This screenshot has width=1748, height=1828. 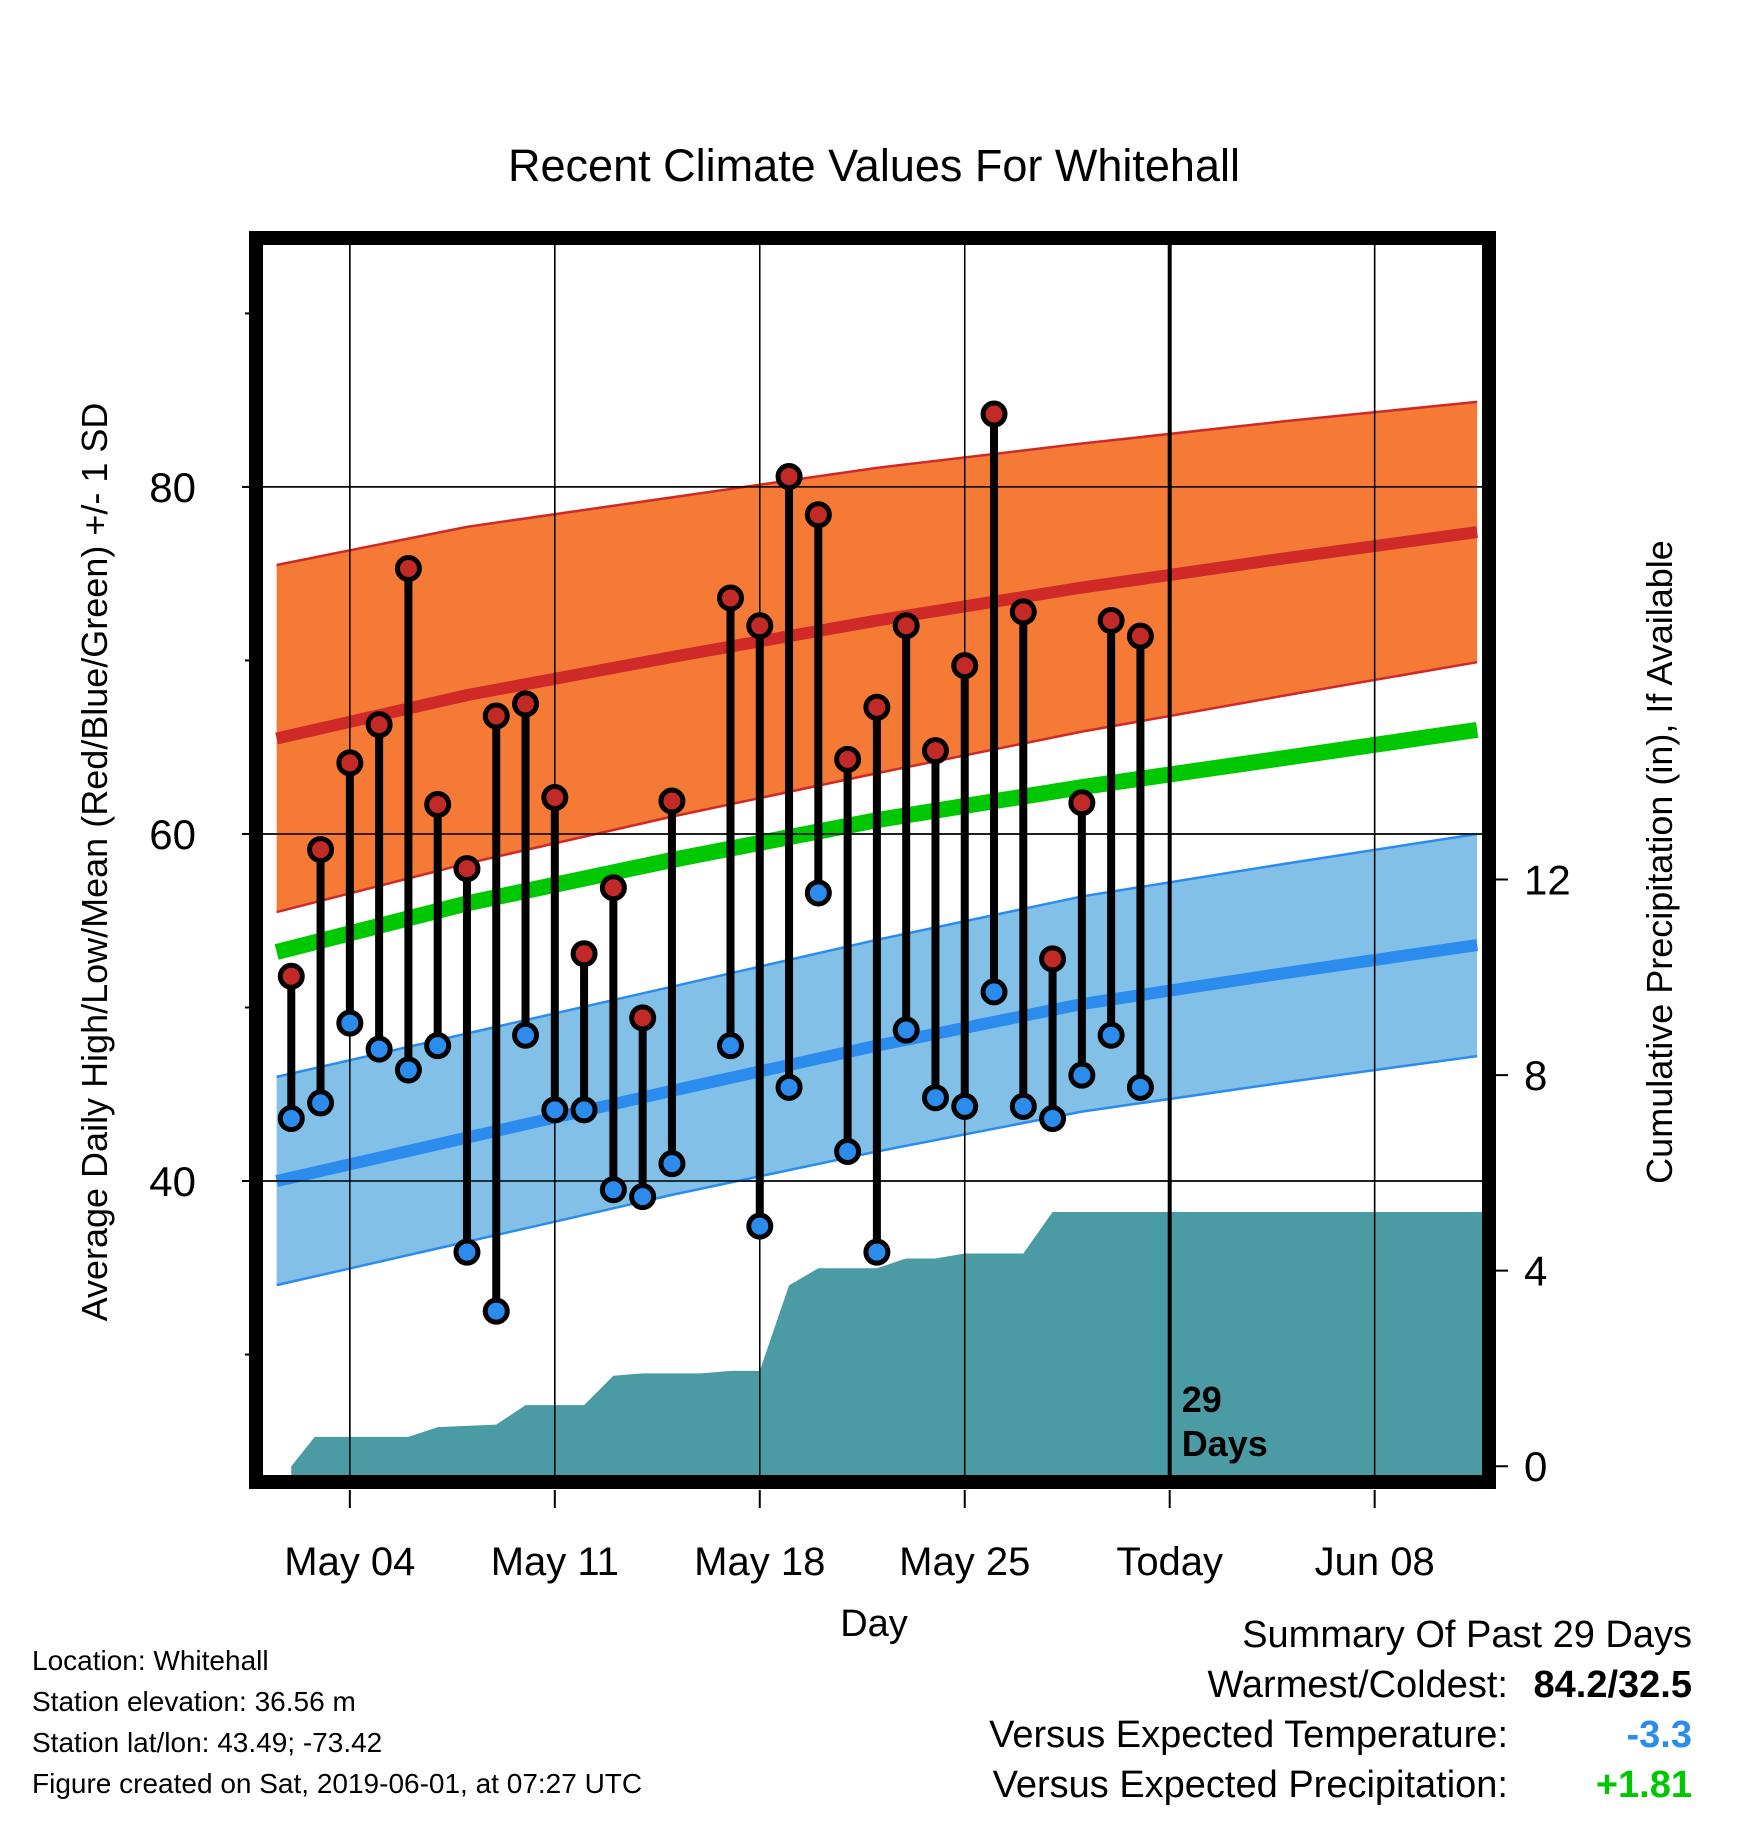 What do you see at coordinates (1225, 1443) in the screenshot?
I see `today-days-label: Days` at bounding box center [1225, 1443].